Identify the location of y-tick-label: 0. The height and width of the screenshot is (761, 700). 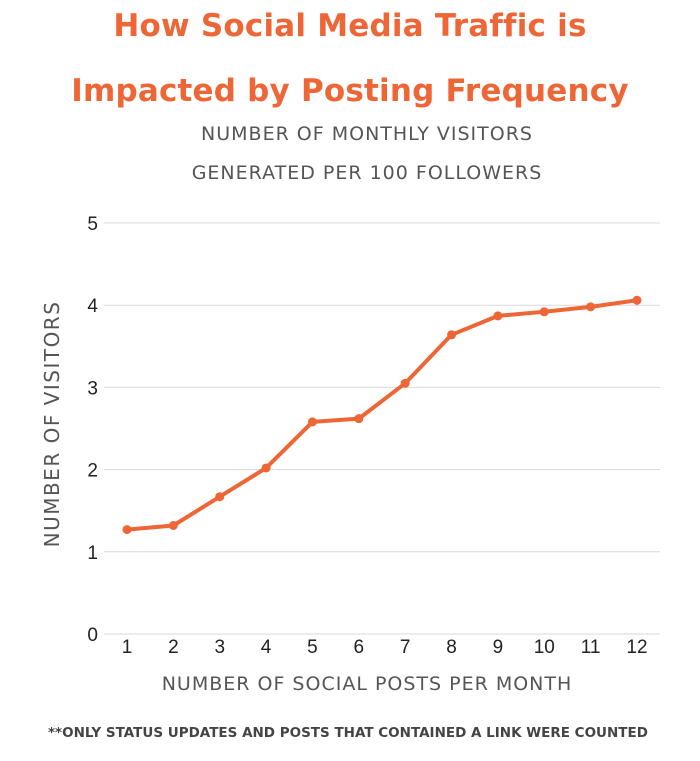
(92, 635).